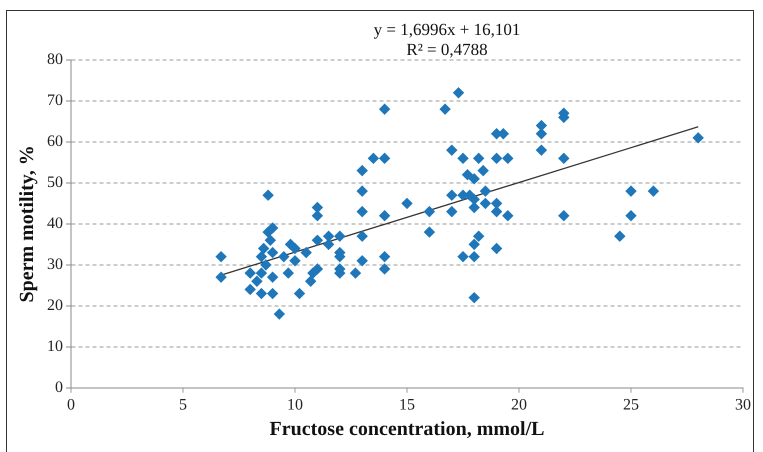 This screenshot has height=452, width=763. I want to click on y-tick-label: 0, so click(59, 387).